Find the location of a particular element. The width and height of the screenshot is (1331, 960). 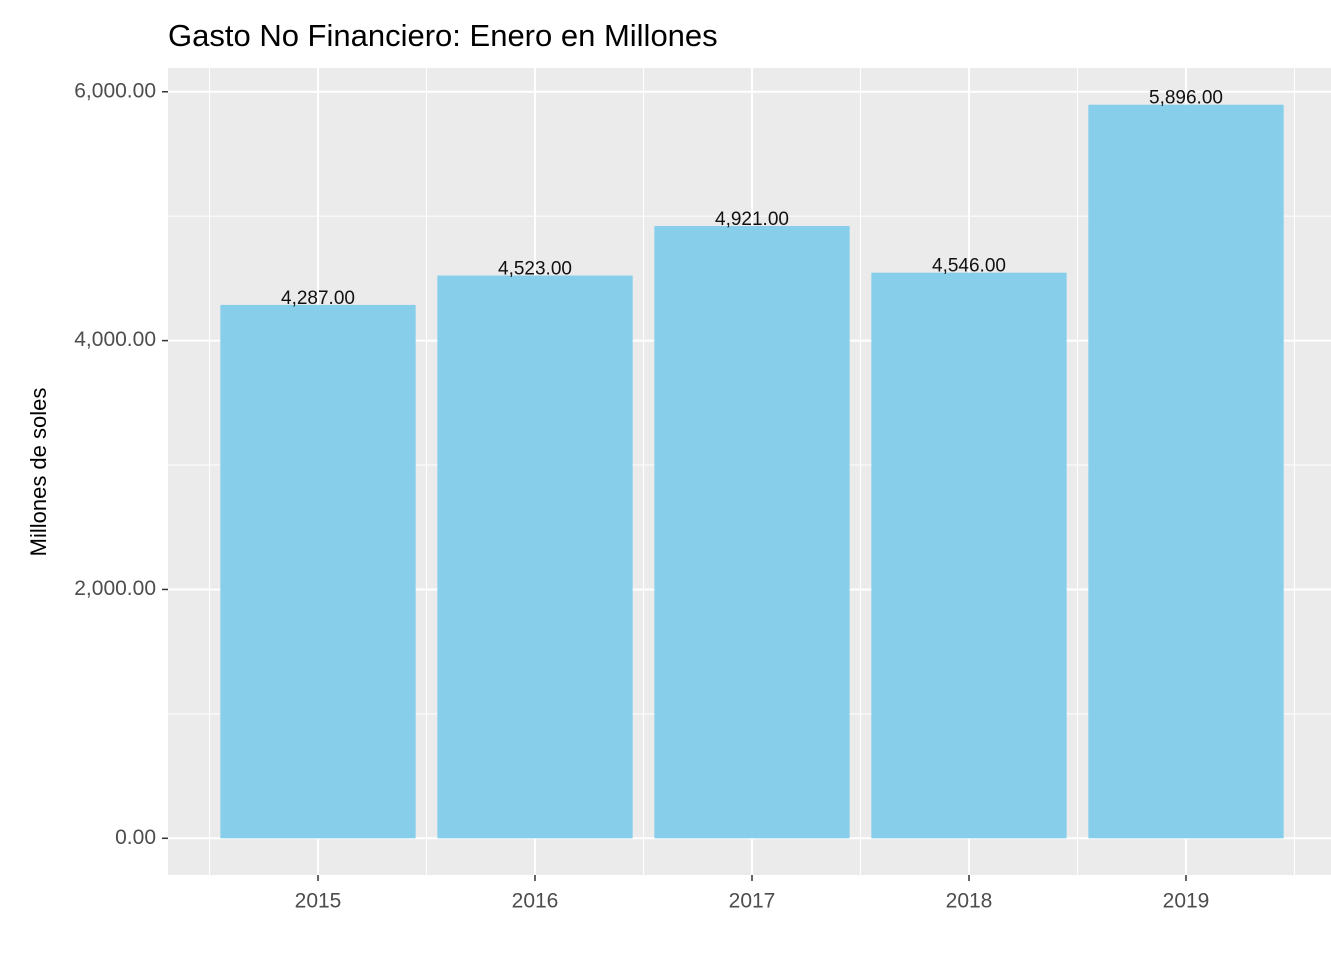

y-tick-label: 6,000.00 is located at coordinates (115, 90).